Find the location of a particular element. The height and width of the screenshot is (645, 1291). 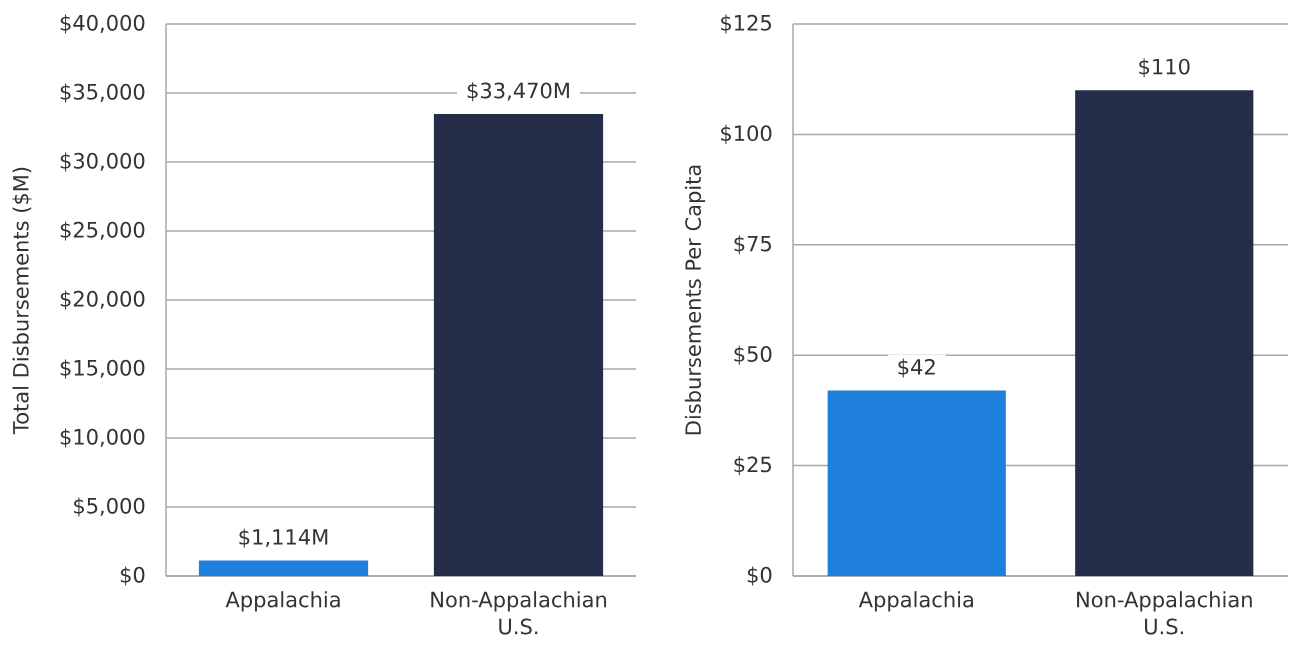

y-tick-label: $35,000 is located at coordinates (102, 93).